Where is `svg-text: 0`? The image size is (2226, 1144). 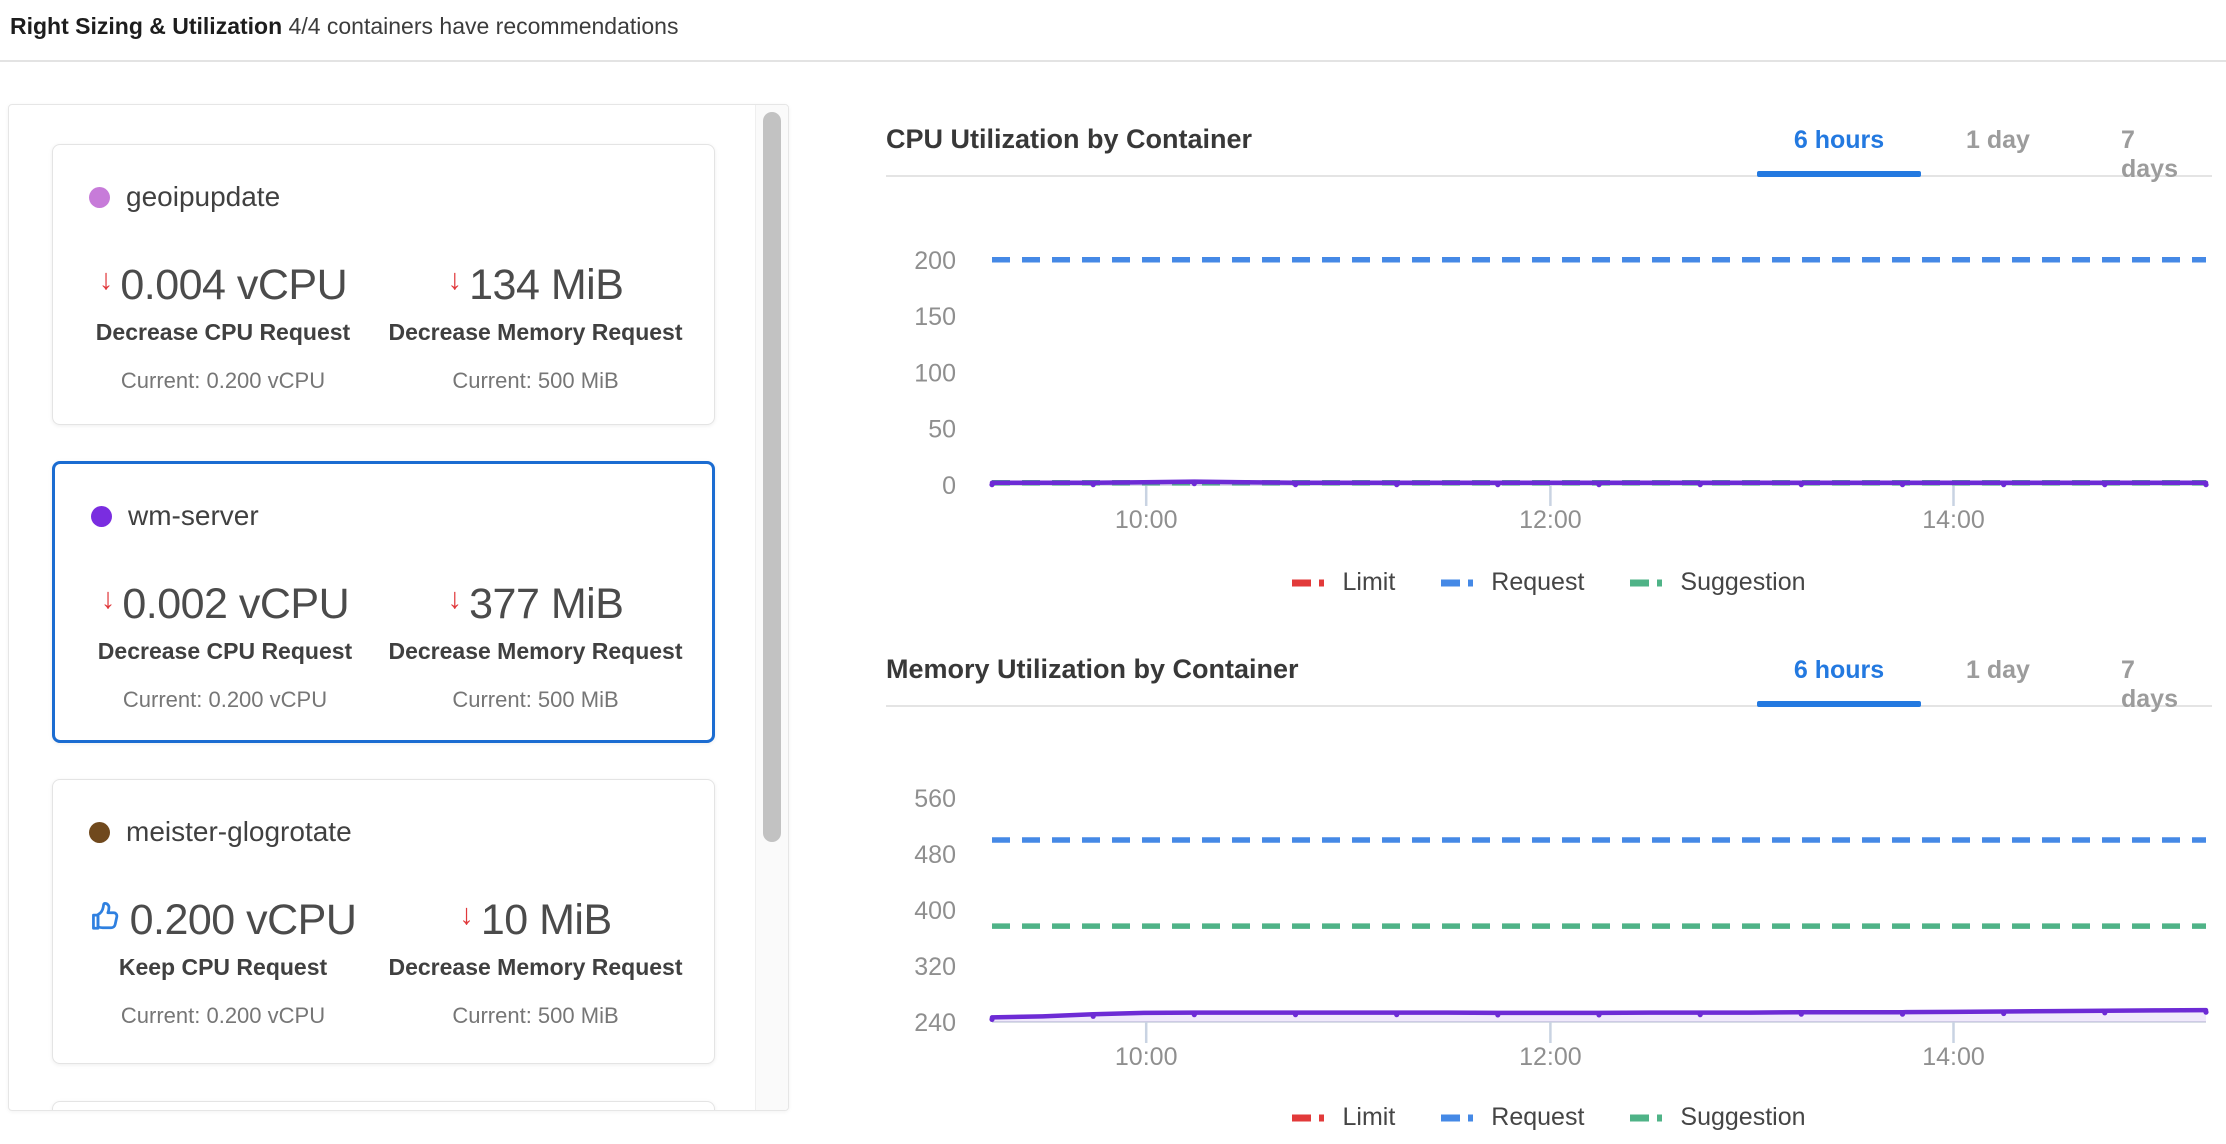 svg-text: 0 is located at coordinates (949, 486).